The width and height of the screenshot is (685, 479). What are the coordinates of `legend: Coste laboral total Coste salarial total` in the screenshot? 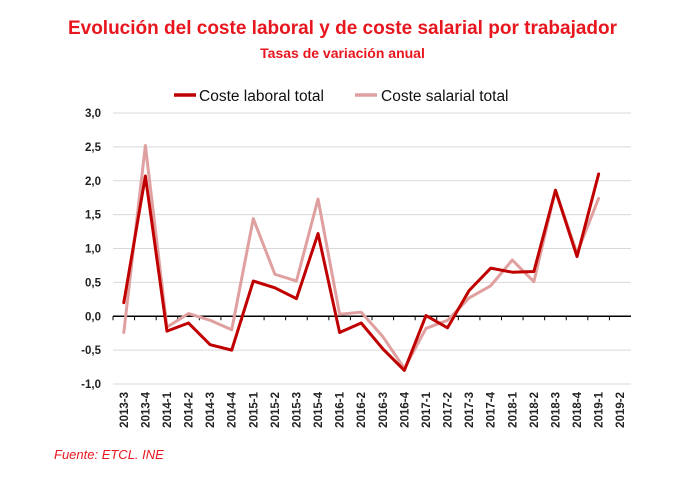 It's located at (341, 96).